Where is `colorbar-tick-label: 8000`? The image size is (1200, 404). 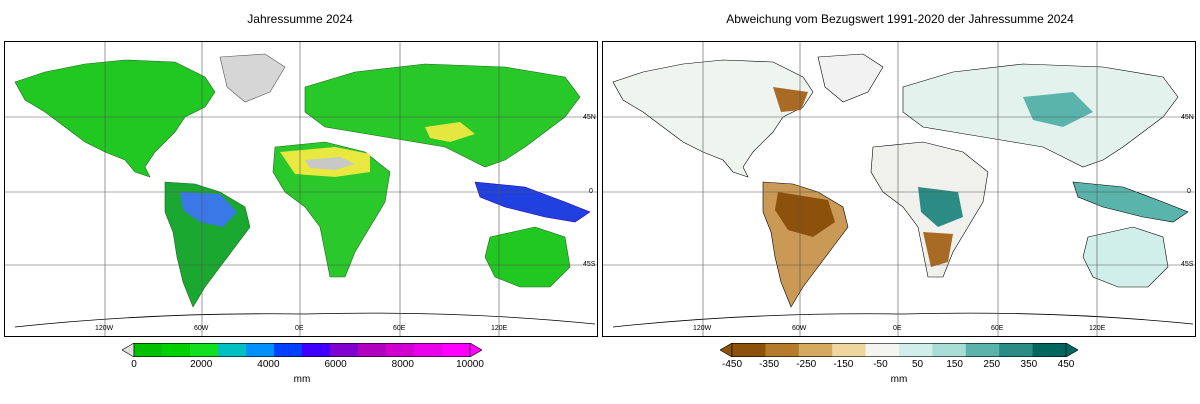
colorbar-tick-label: 8000 is located at coordinates (402, 364).